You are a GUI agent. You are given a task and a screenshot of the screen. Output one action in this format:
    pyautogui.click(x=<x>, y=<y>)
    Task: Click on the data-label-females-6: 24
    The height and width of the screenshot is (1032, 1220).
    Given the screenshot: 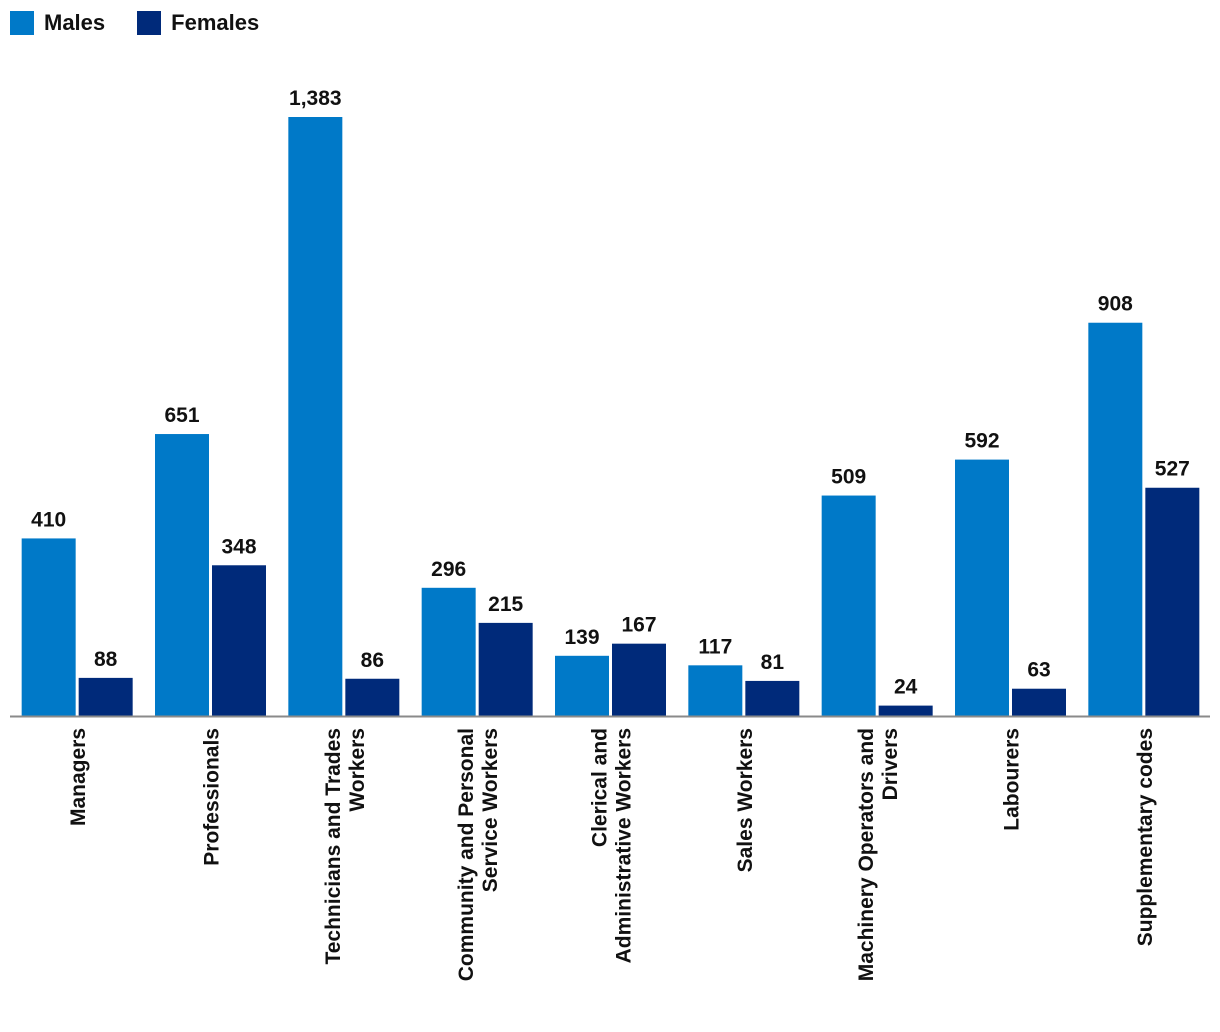 What is the action you would take?
    pyautogui.click(x=906, y=687)
    